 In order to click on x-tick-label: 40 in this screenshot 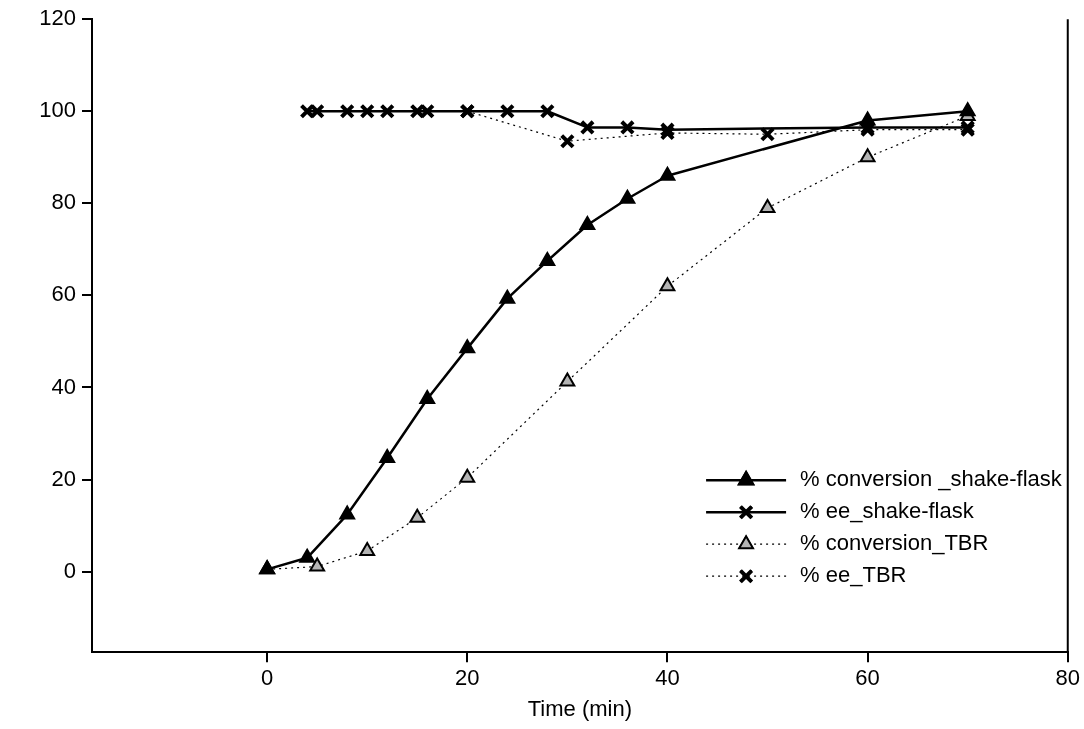, I will do `click(667, 678)`.